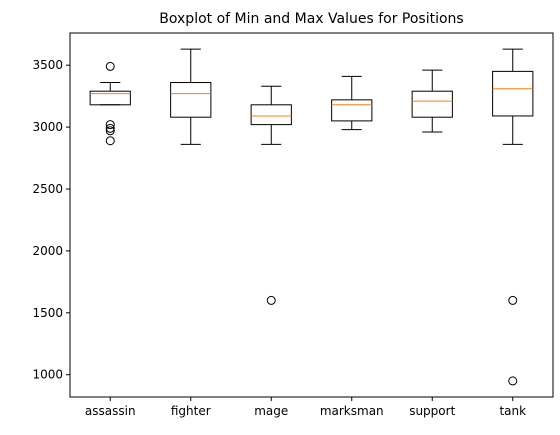 The width and height of the screenshot is (560, 435). Describe the element at coordinates (512, 411) in the screenshot. I see `x-tick-label-tank: tank` at that location.